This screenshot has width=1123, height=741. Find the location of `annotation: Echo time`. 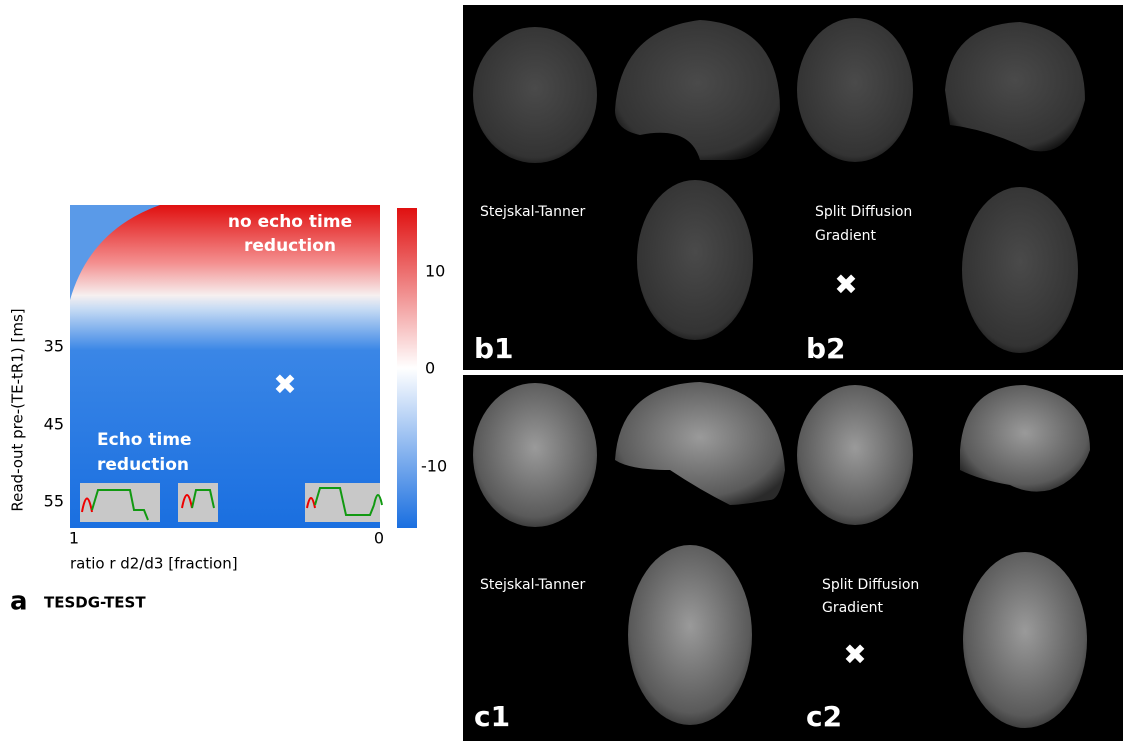

annotation: Echo time is located at coordinates (144, 440).